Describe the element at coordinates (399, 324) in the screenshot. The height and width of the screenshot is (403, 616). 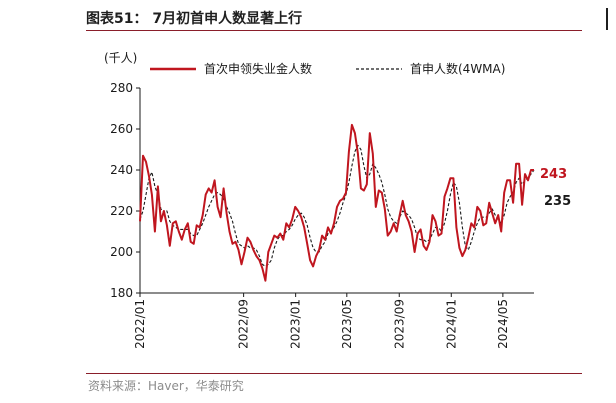
I see `x-tick-label: 2023/09` at that location.